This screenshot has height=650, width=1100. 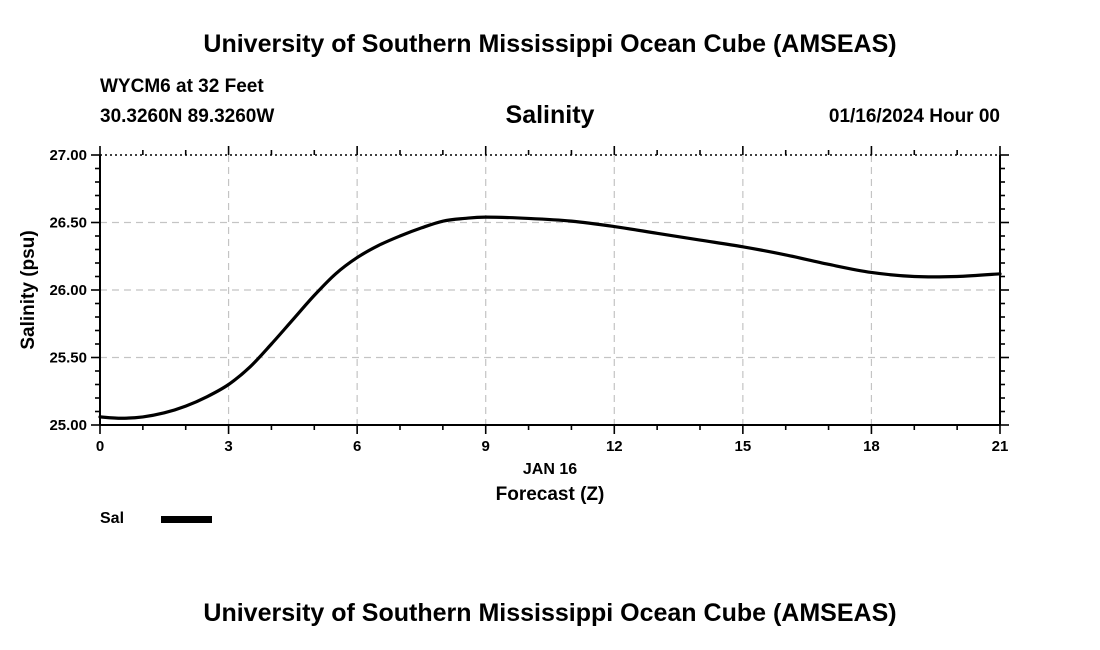 What do you see at coordinates (68, 290) in the screenshot?
I see `y-tick-label: 26.00` at bounding box center [68, 290].